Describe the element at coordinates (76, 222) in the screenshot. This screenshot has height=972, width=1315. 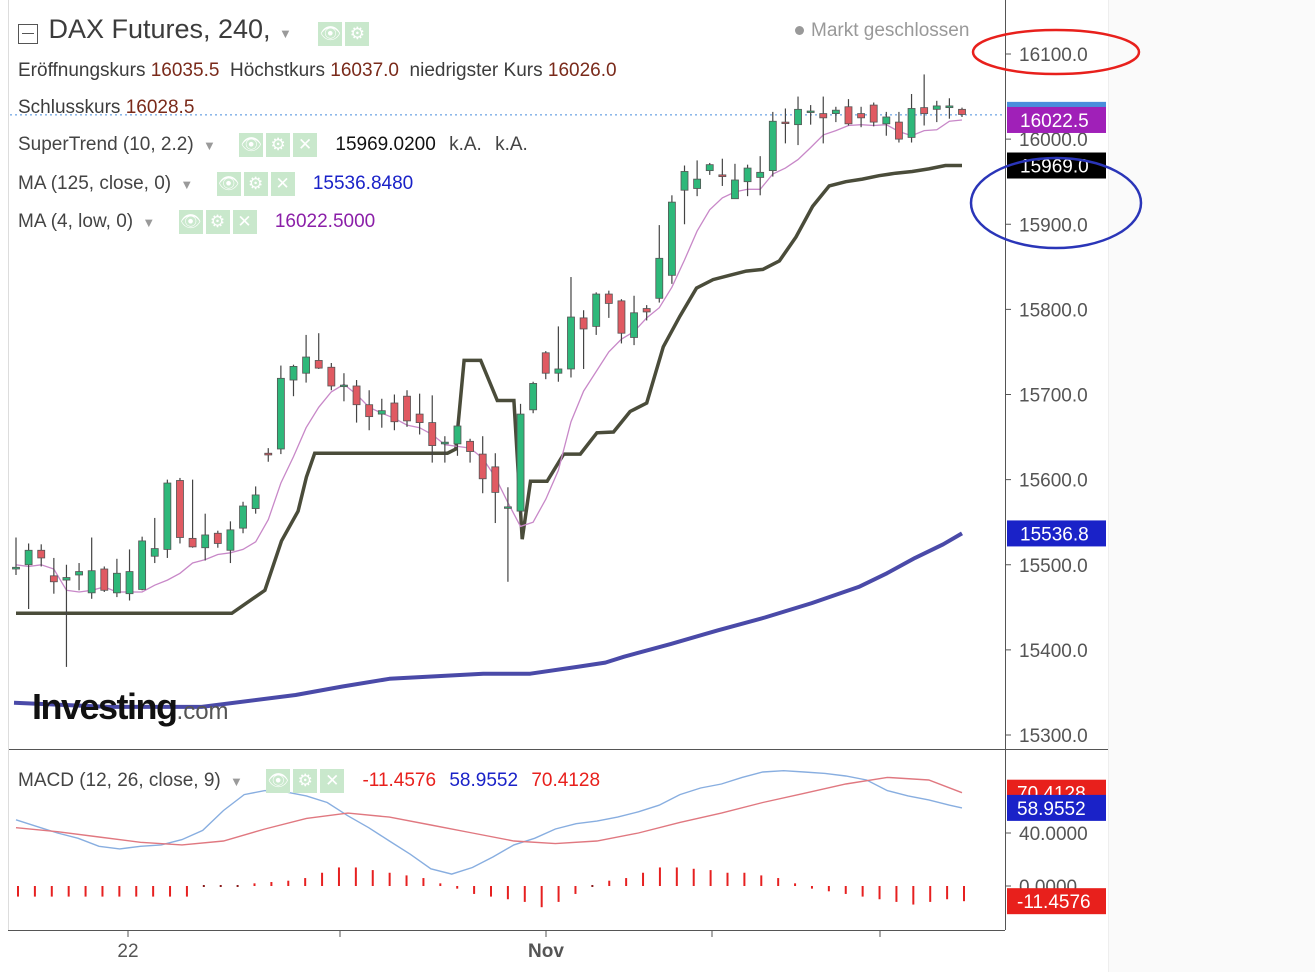
I see `indicator-name: MA (4, low, 0)` at that location.